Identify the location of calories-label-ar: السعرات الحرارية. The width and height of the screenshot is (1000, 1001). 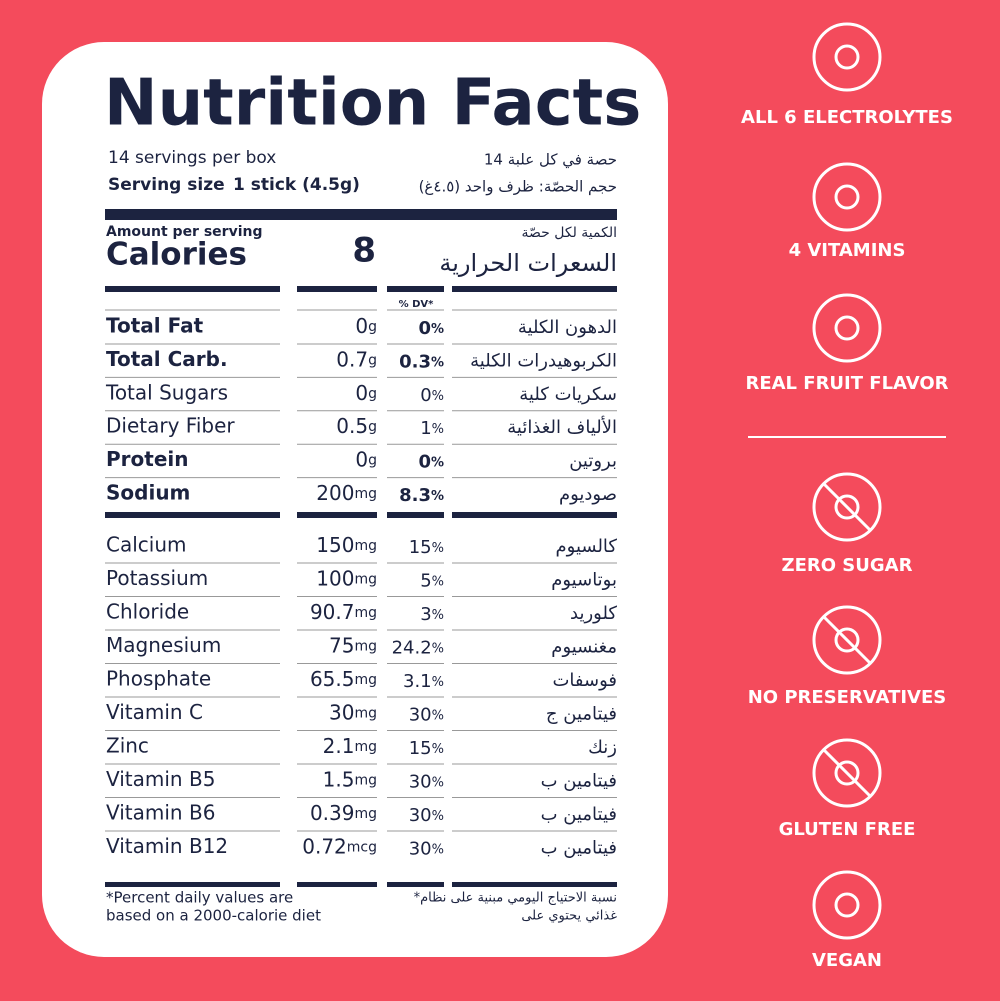
(528, 263).